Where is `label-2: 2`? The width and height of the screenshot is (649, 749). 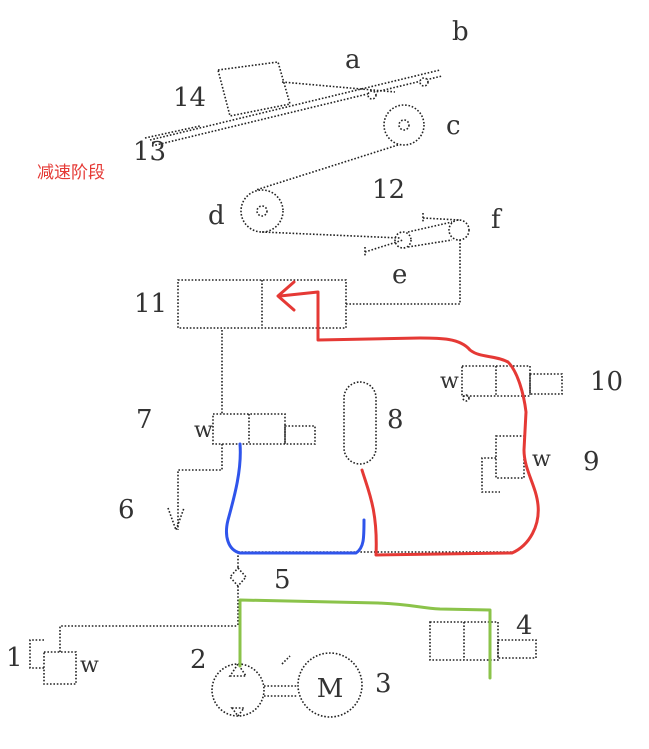
label-2: 2 is located at coordinates (198, 660).